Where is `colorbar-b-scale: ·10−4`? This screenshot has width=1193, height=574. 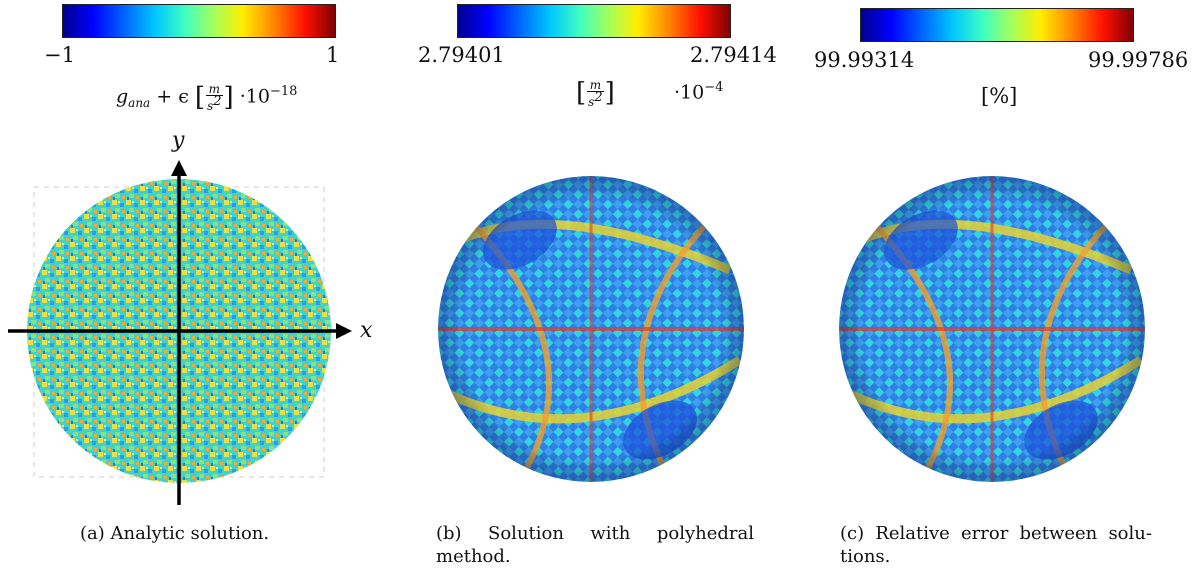
colorbar-b-scale: ·10−4 is located at coordinates (698, 90).